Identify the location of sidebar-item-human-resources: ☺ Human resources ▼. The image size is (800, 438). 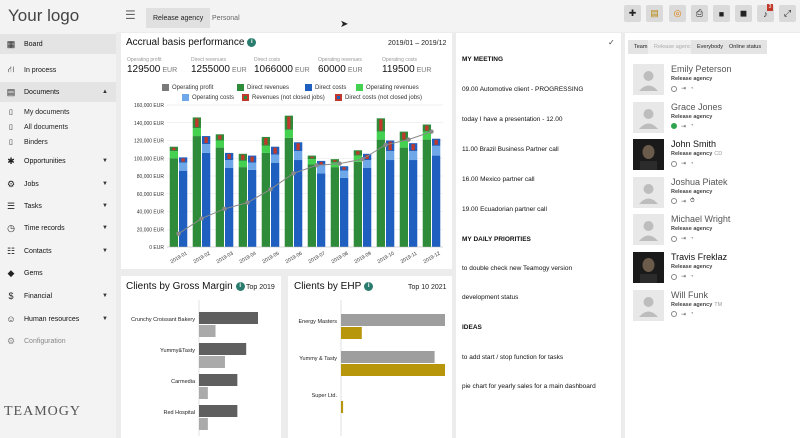
(57, 319).